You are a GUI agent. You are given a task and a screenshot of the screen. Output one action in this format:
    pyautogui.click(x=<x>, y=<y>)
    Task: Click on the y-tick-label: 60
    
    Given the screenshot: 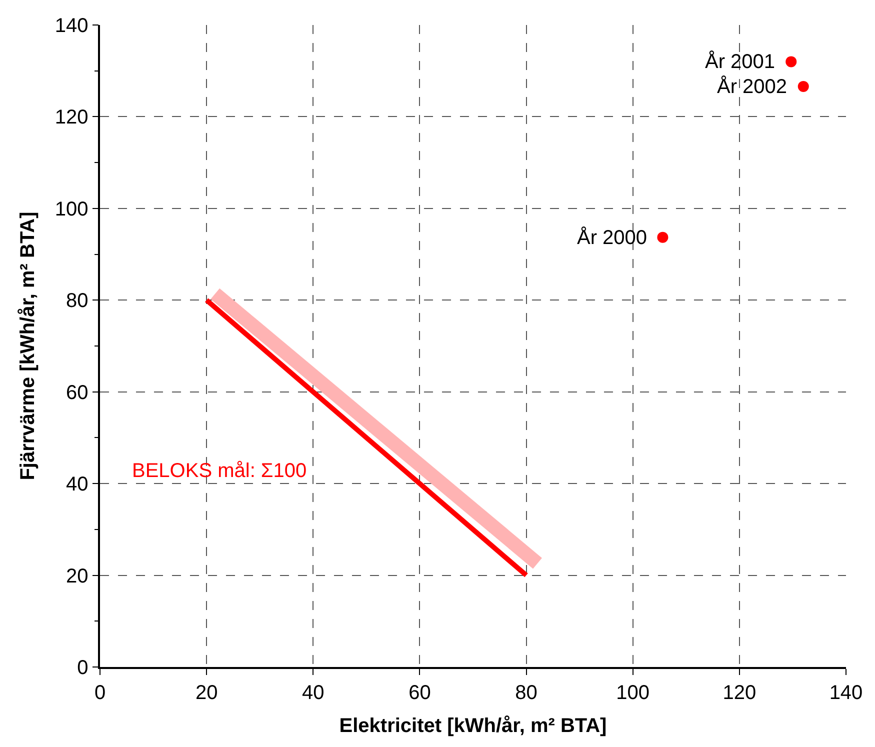 What is the action you would take?
    pyautogui.click(x=77, y=393)
    